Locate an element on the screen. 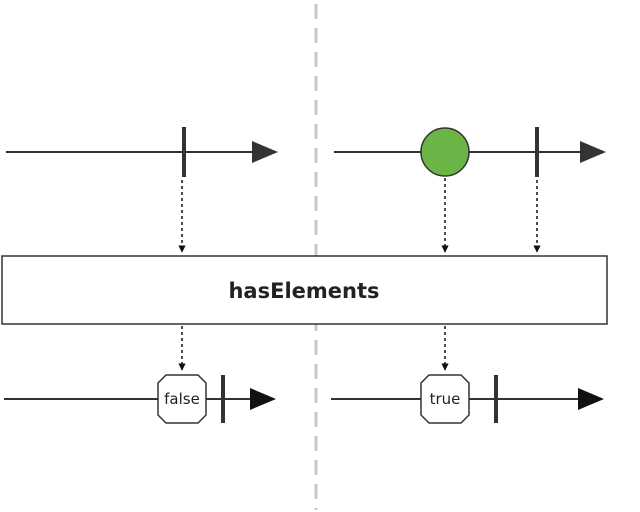 The height and width of the screenshot is (512, 640). false-result-label: false is located at coordinates (182, 399).